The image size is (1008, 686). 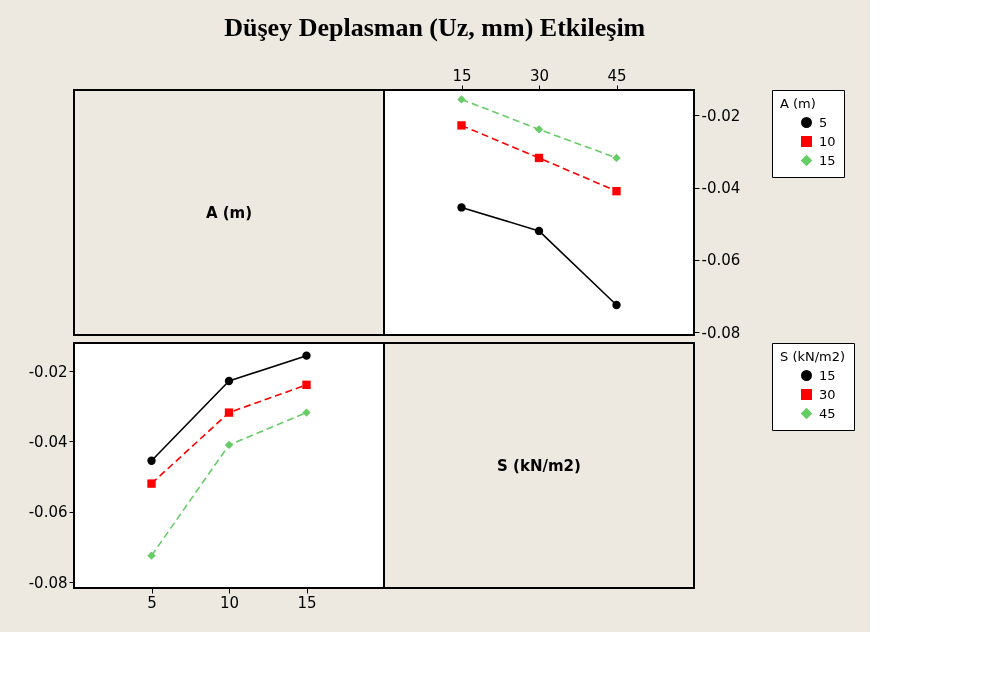 I want to click on x-tick-label: 30, so click(x=539, y=75).